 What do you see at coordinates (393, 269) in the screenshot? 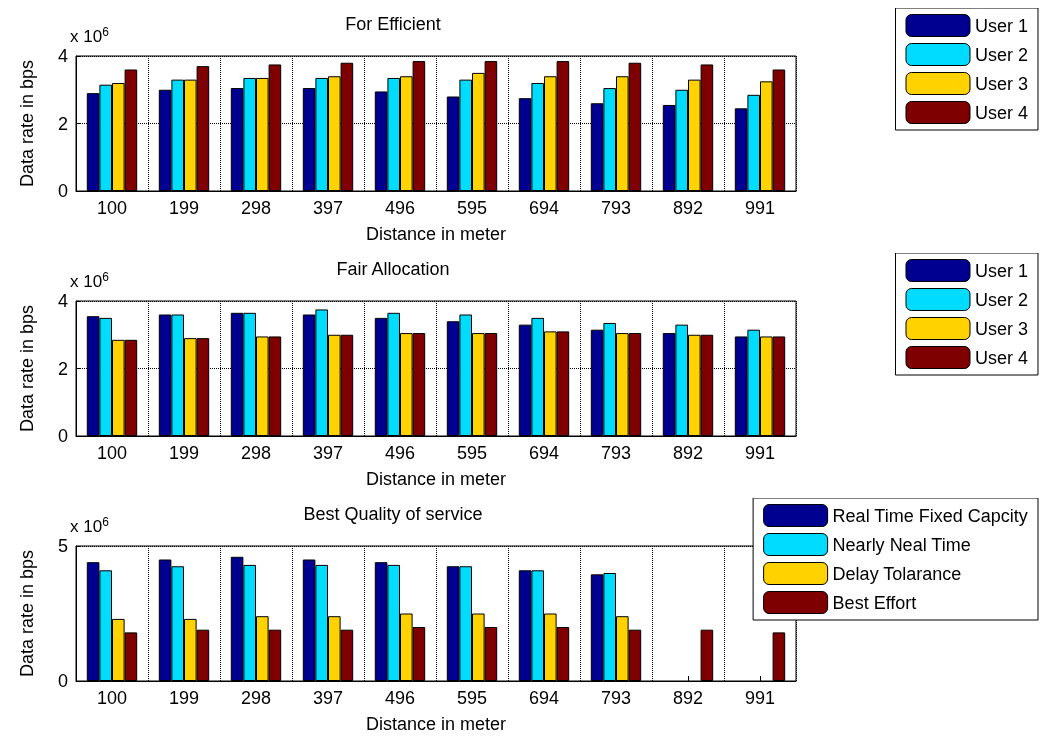
I see `chart-title: Fair Allocation` at bounding box center [393, 269].